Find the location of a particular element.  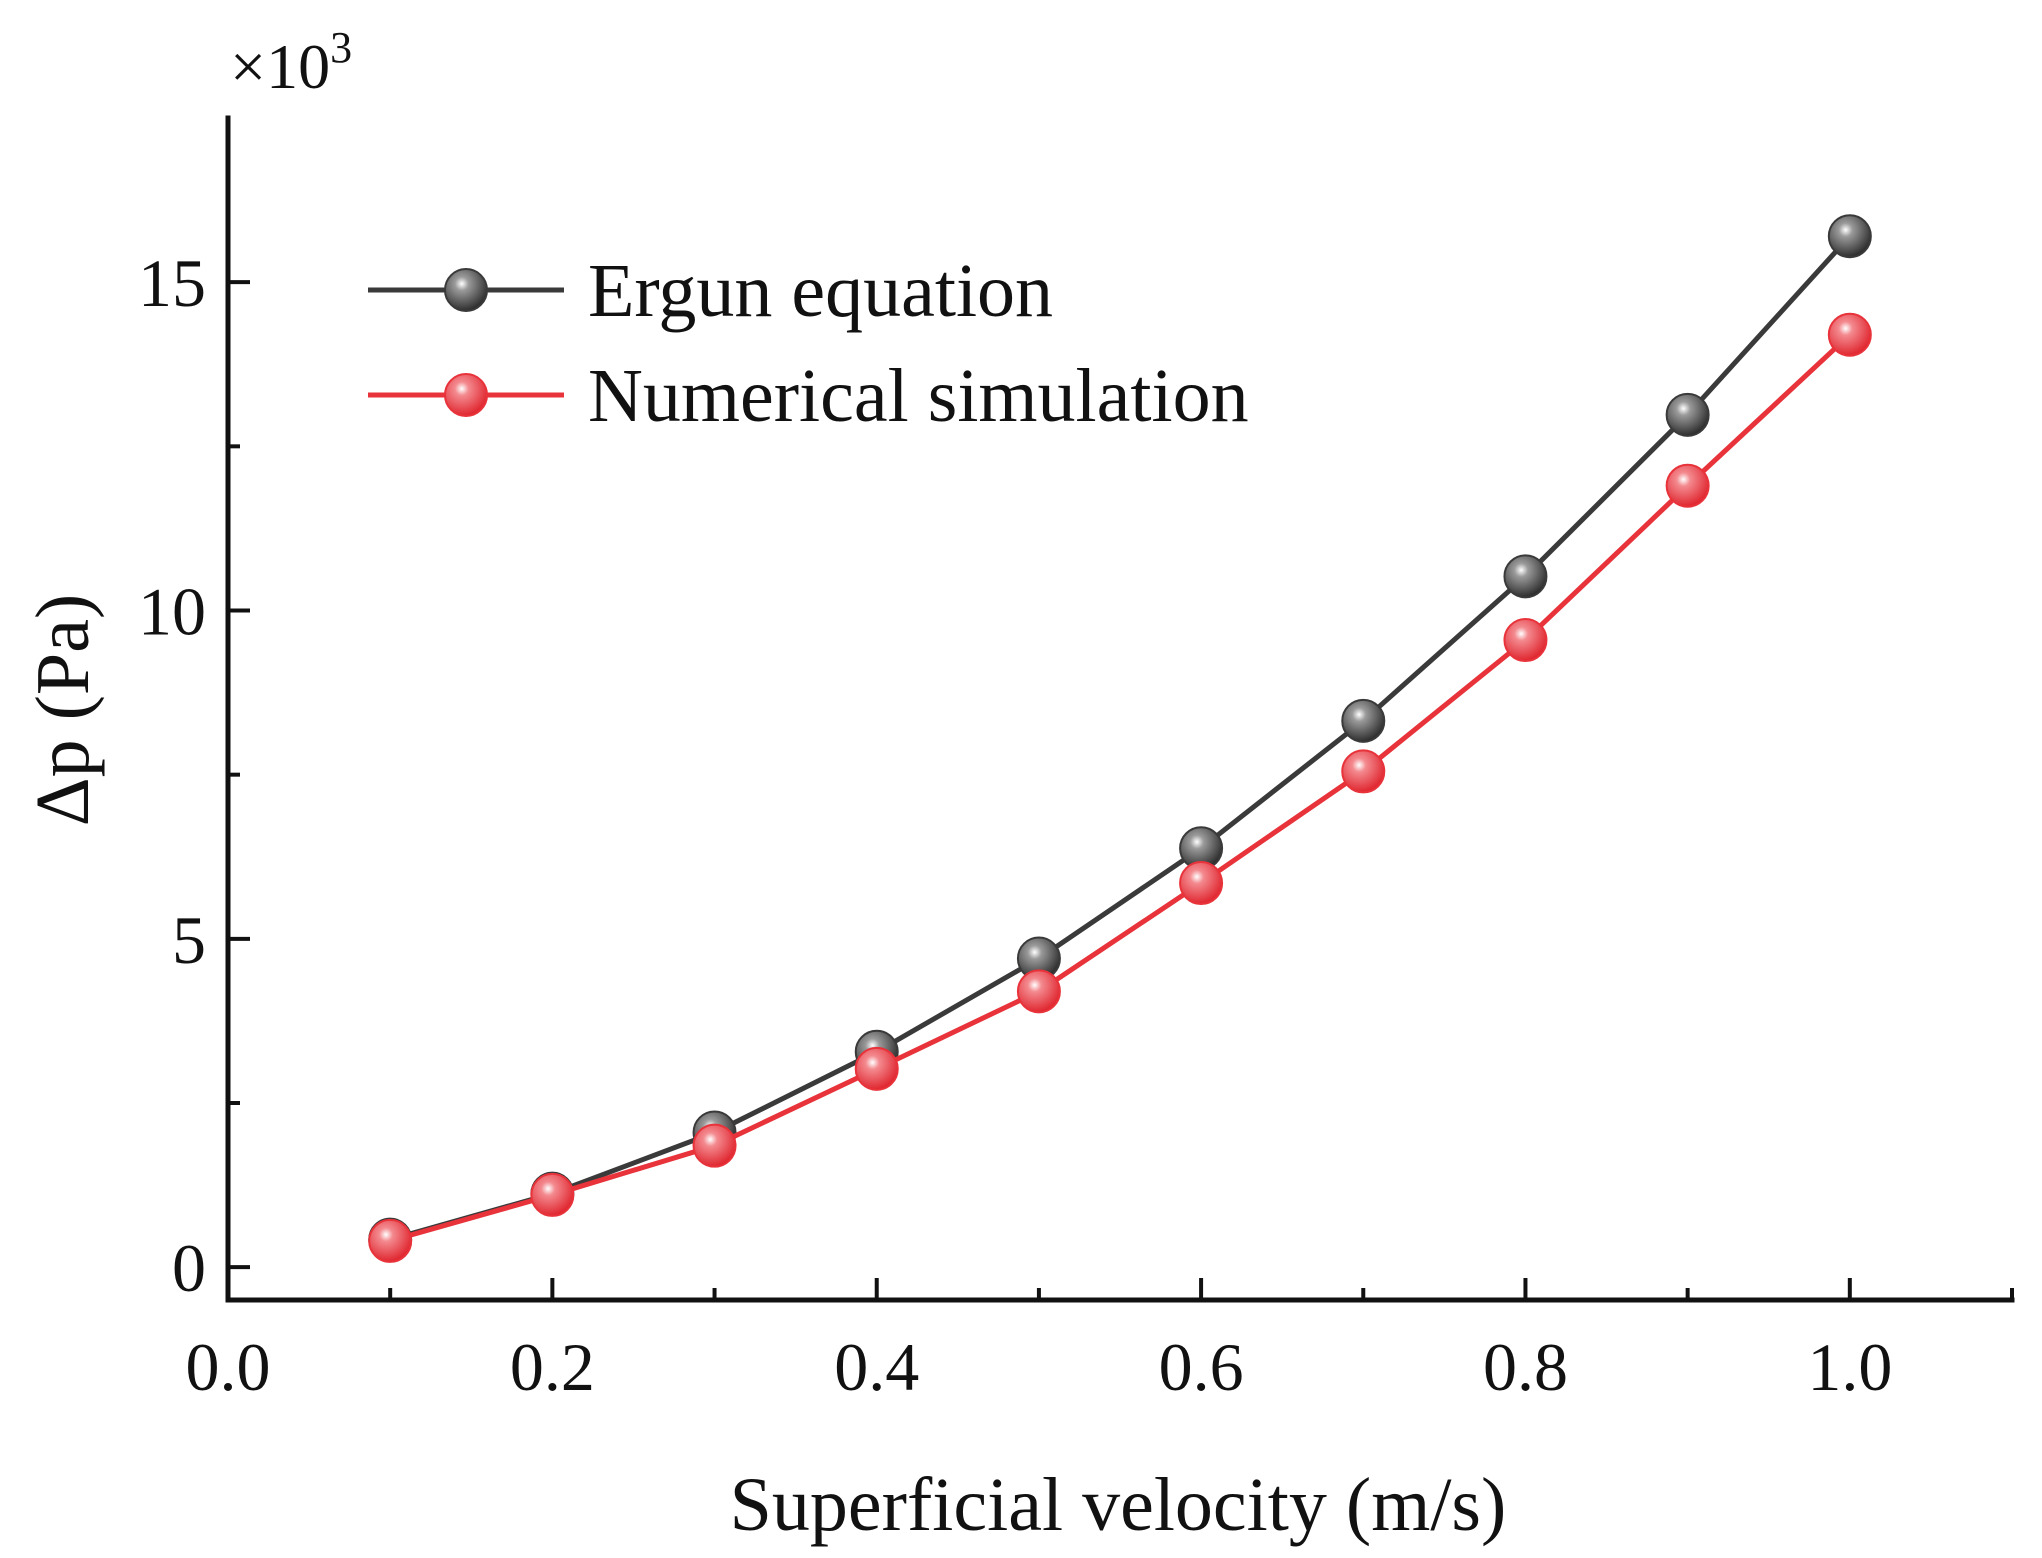

y-axis-title: Δp (Pa) is located at coordinates (63, 710).